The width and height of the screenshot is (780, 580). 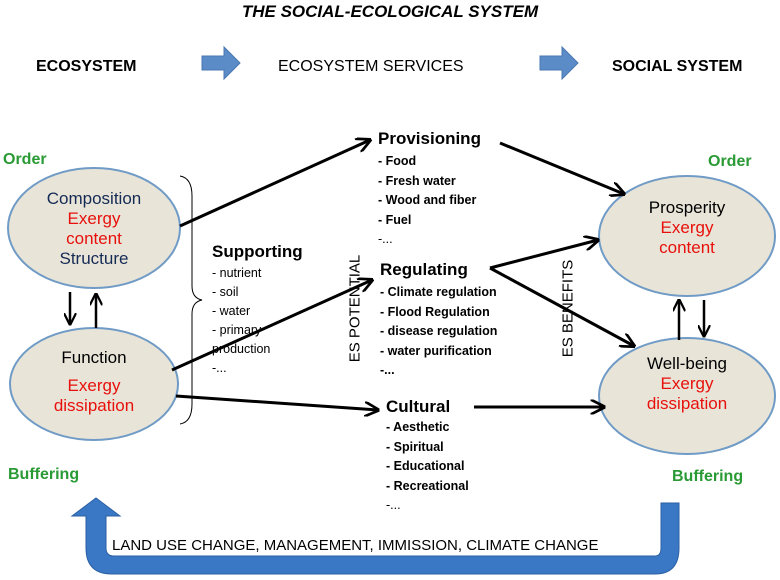 I want to click on header-social-system: SOCIAL SYSTEM, so click(x=677, y=66).